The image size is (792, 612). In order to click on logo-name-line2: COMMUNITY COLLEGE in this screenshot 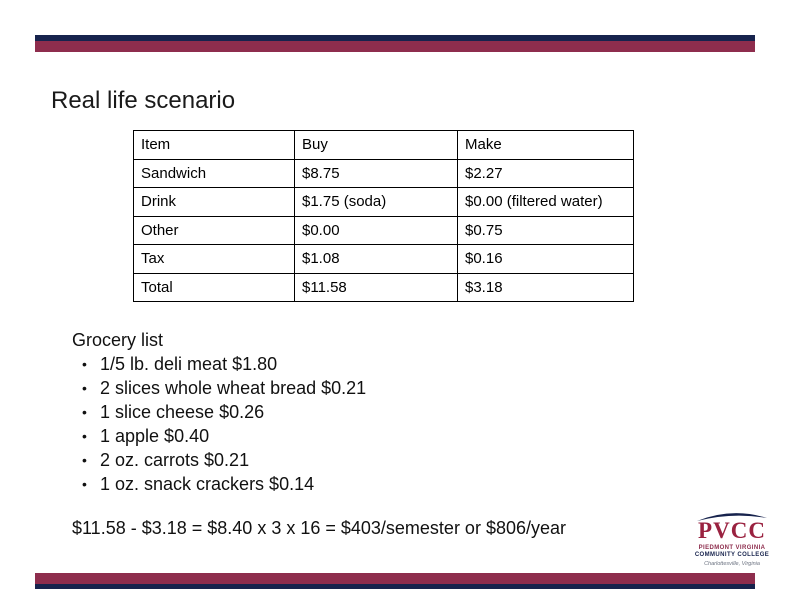, I will do `click(732, 555)`.